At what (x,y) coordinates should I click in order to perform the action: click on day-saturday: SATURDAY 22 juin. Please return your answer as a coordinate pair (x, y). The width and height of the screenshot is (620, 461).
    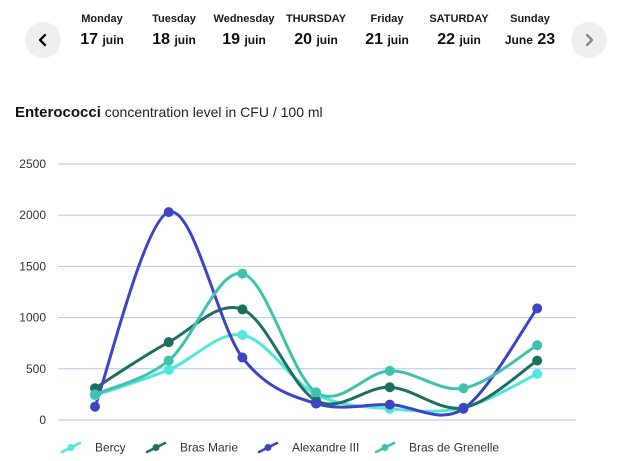
    Looking at the image, I should click on (459, 31).